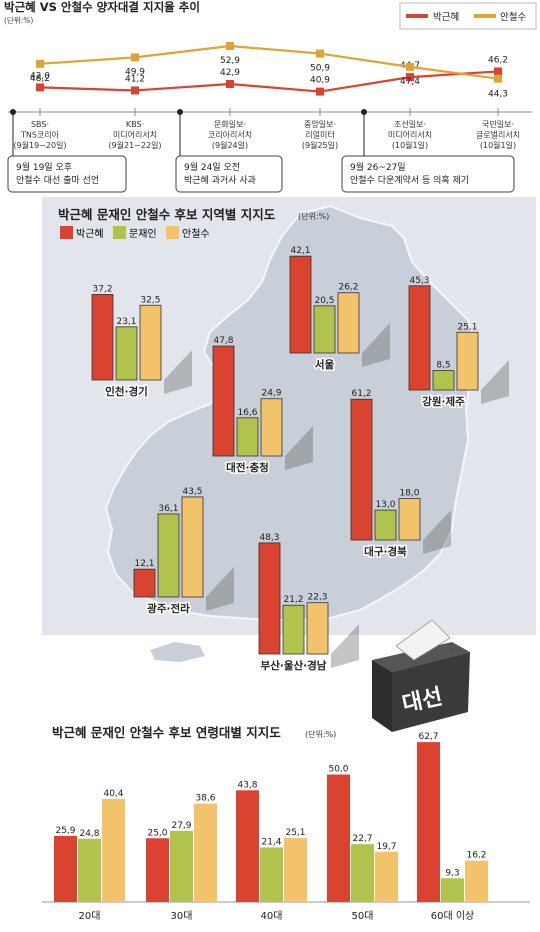  I want to click on trend-x-label: 국민일보·, so click(498, 124).